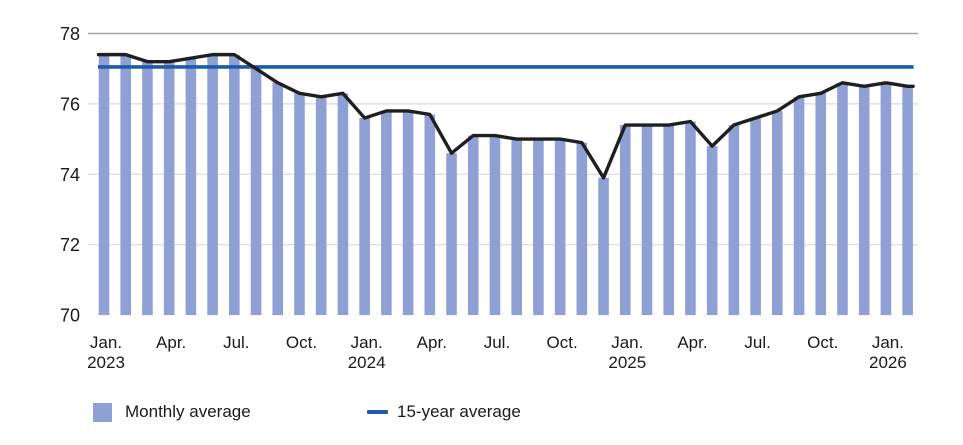  What do you see at coordinates (367, 342) in the screenshot?
I see `x-axis-label-Jan.2024: Jan.` at bounding box center [367, 342].